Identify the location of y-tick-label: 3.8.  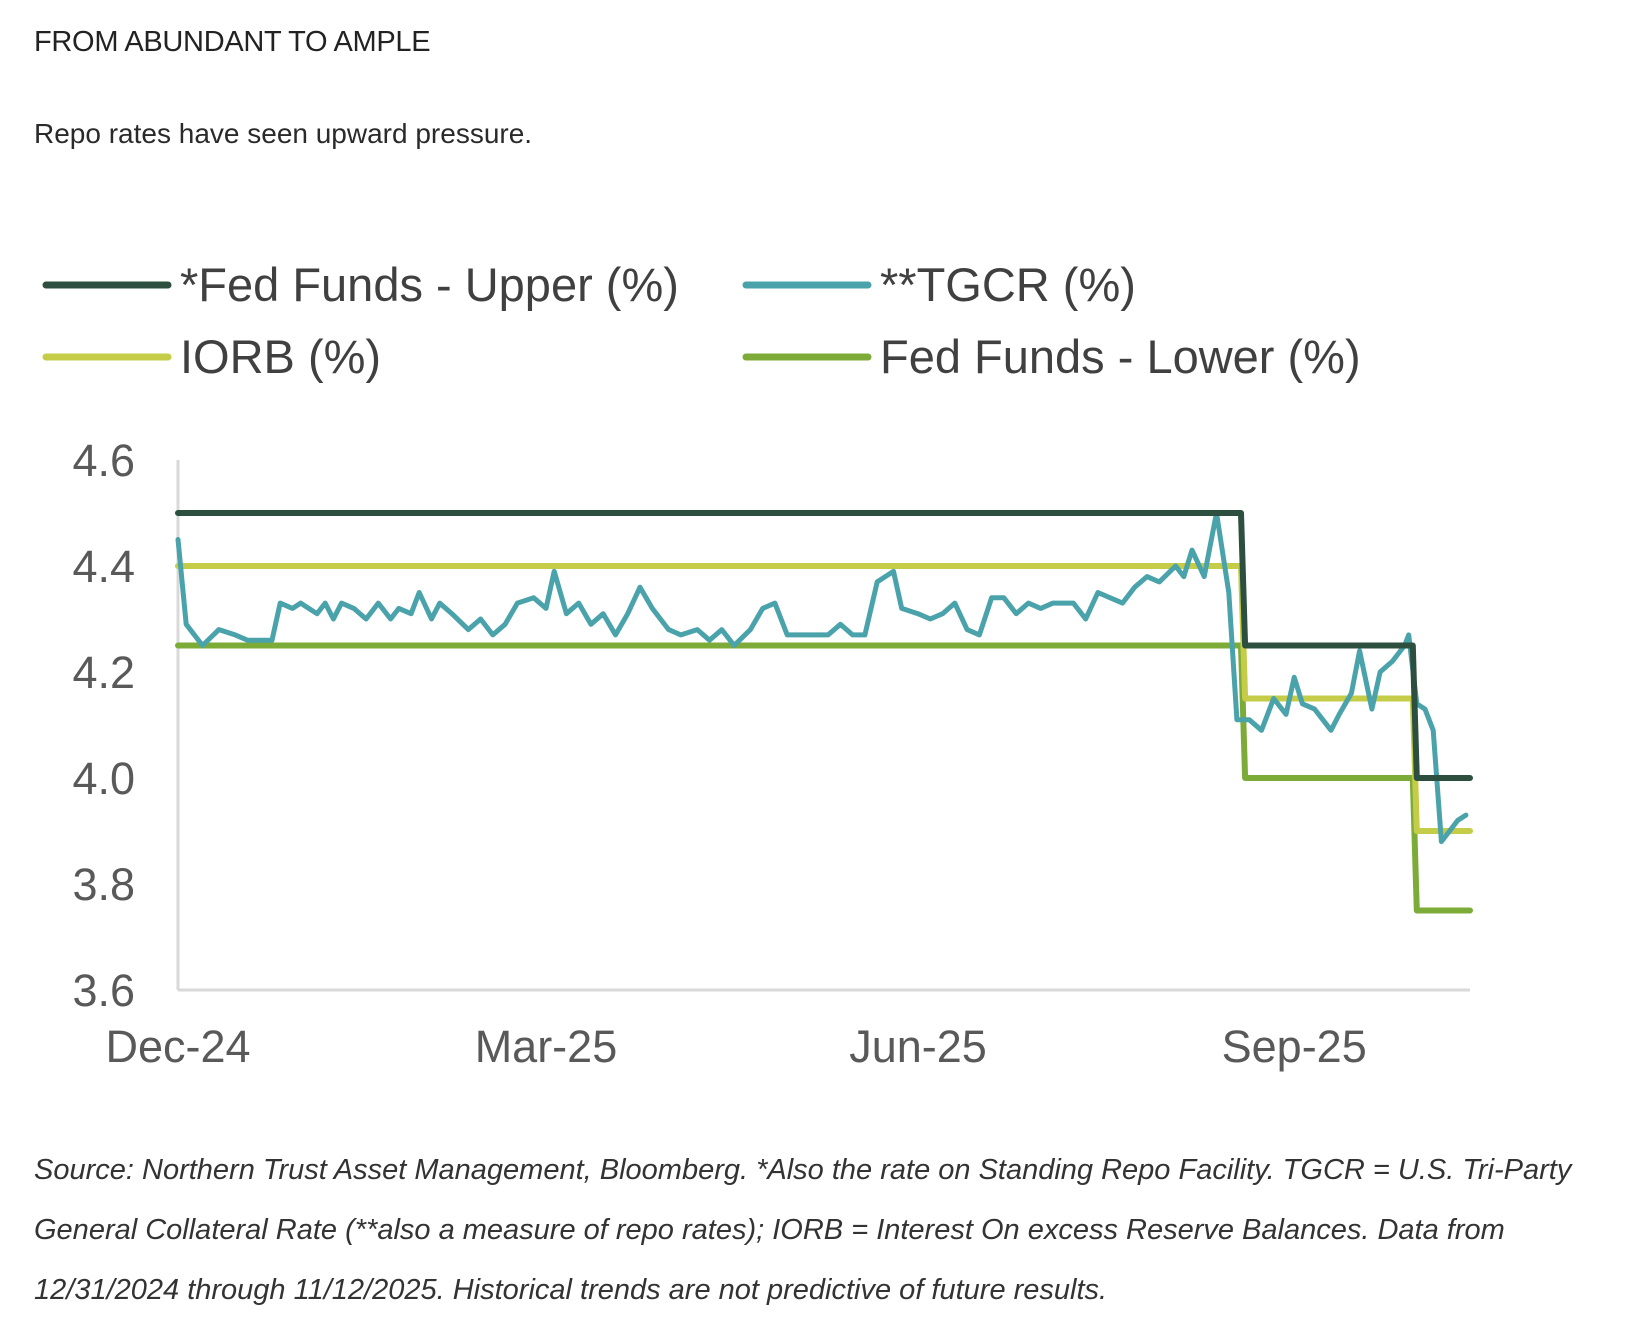
(103, 884).